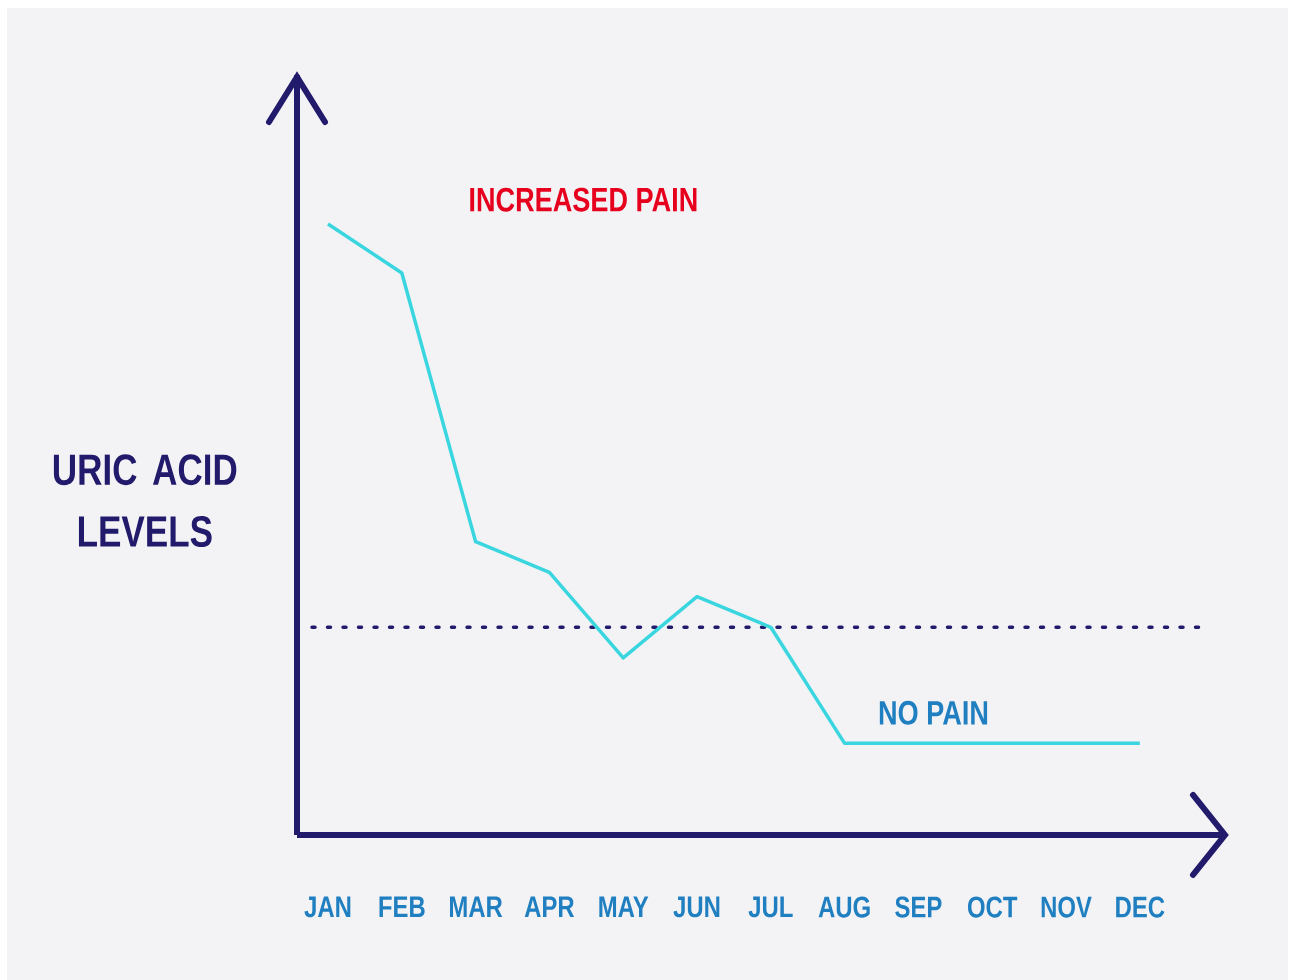 The width and height of the screenshot is (1290, 980). I want to click on x-tick-label: SEP, so click(918, 907).